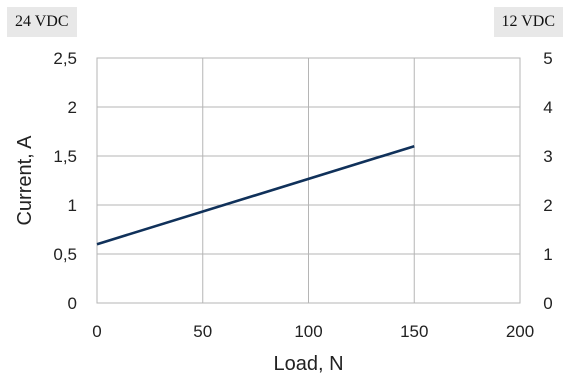 This screenshot has height=373, width=570. What do you see at coordinates (25, 180) in the screenshot?
I see `y-axis-label: Current, A` at bounding box center [25, 180].